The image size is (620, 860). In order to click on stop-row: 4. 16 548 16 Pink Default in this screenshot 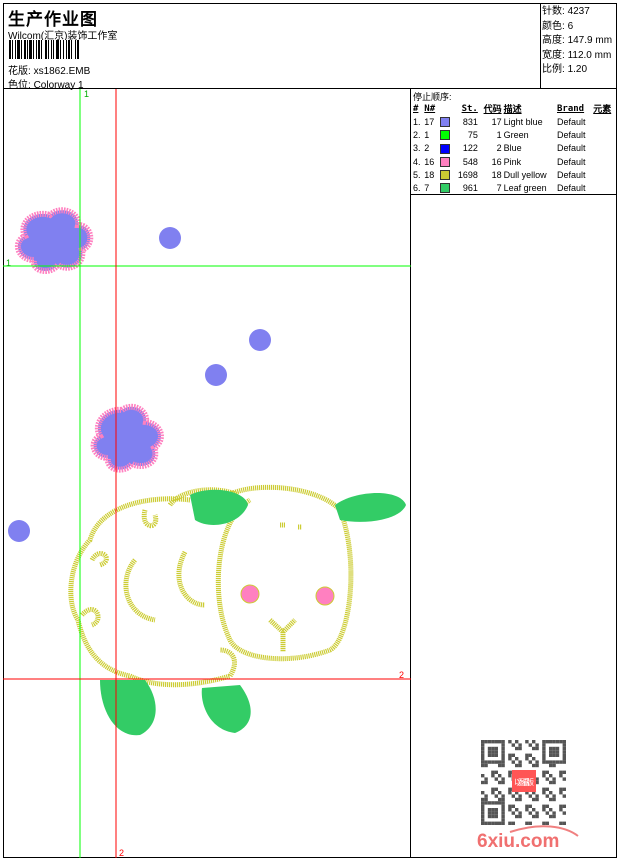, I will do `click(499, 161)`.